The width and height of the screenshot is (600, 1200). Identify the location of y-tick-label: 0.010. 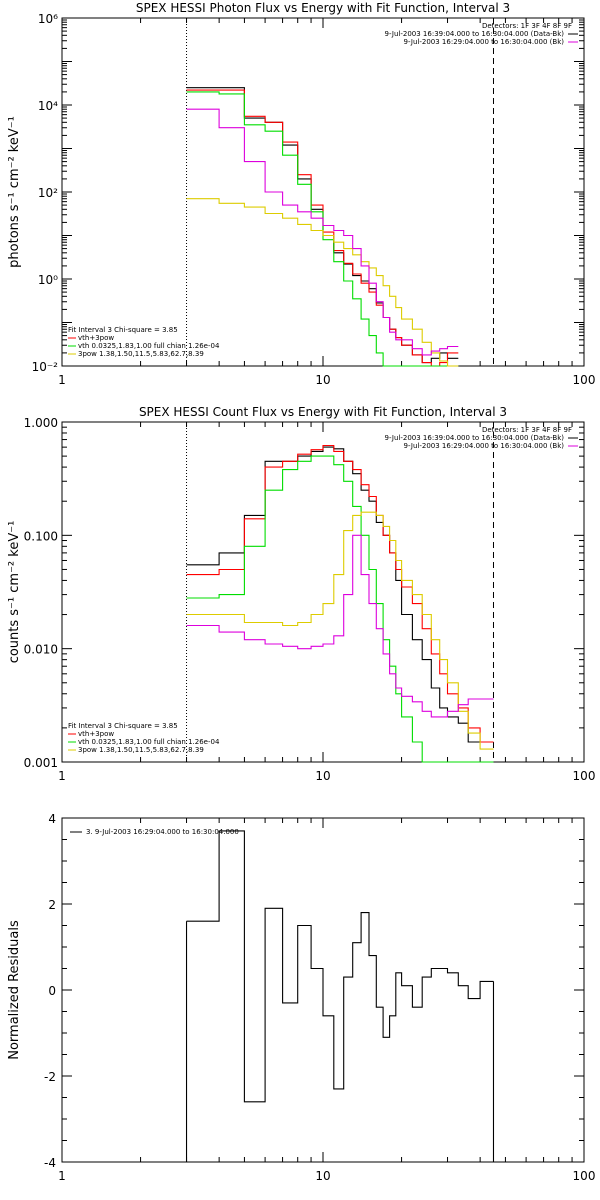
(41, 650).